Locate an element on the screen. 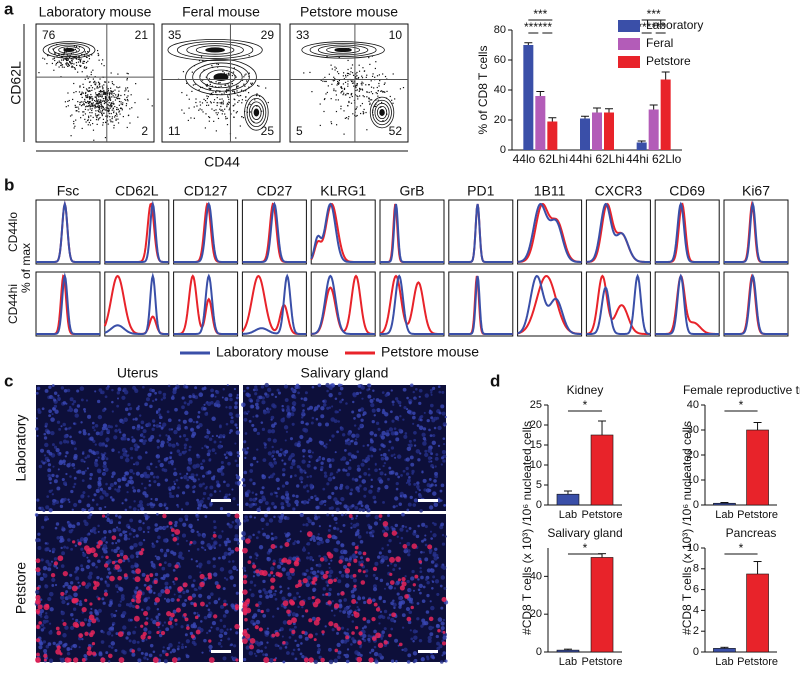  histogram-curve is located at coordinates (412, 233).